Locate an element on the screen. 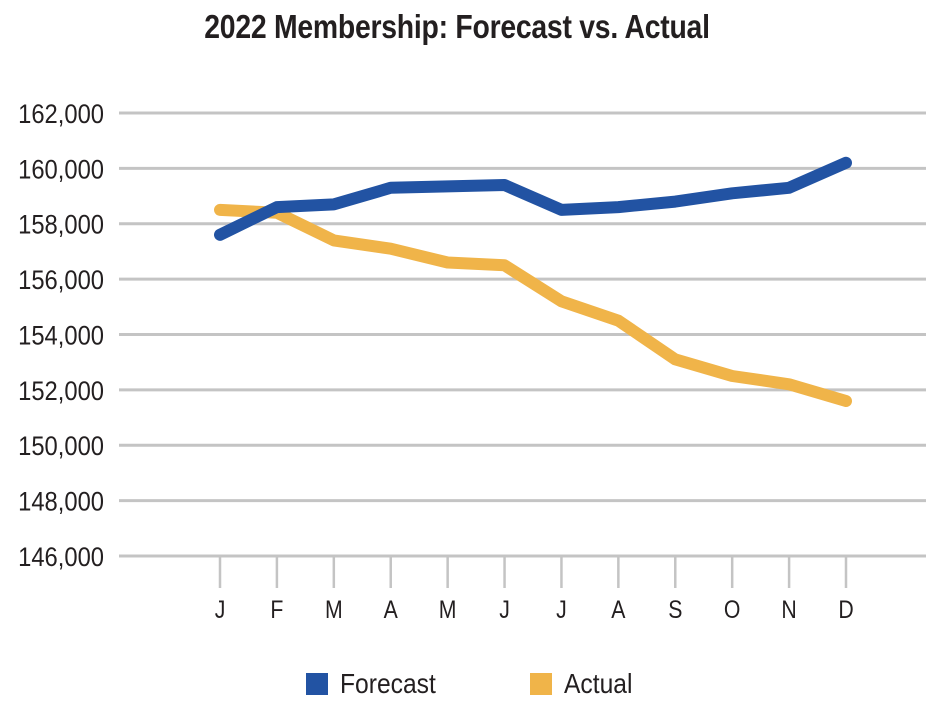  x-tick-label: S is located at coordinates (675, 609).